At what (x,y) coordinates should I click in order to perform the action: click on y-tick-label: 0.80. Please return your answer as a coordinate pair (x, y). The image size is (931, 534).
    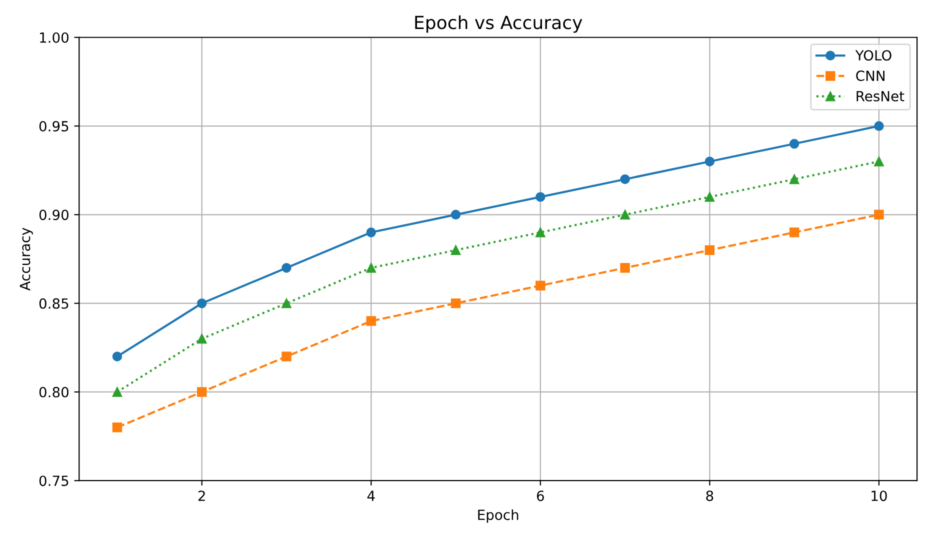
    Looking at the image, I should click on (53, 392).